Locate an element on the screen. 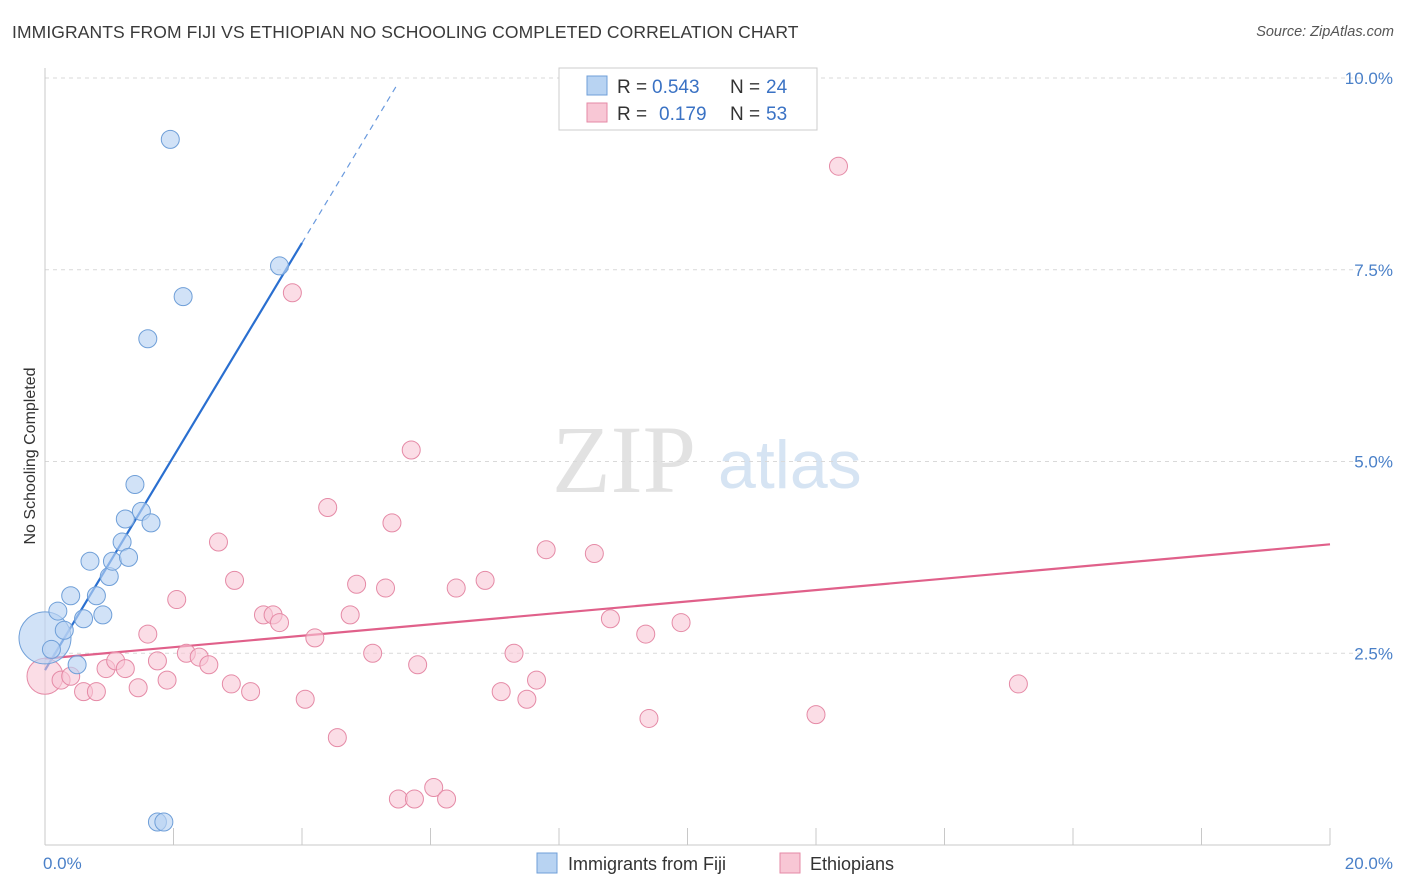 This screenshot has width=1406, height=892. legend-r-label-fiji: R = is located at coordinates (632, 87).